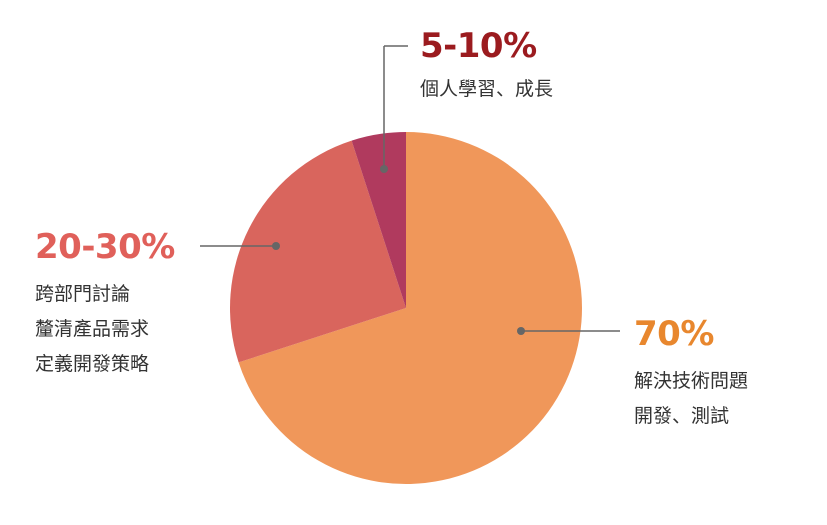 The image size is (827, 525). I want to click on slice-label-5-10: 5-10% 個人學習、成長, so click(486, 66).